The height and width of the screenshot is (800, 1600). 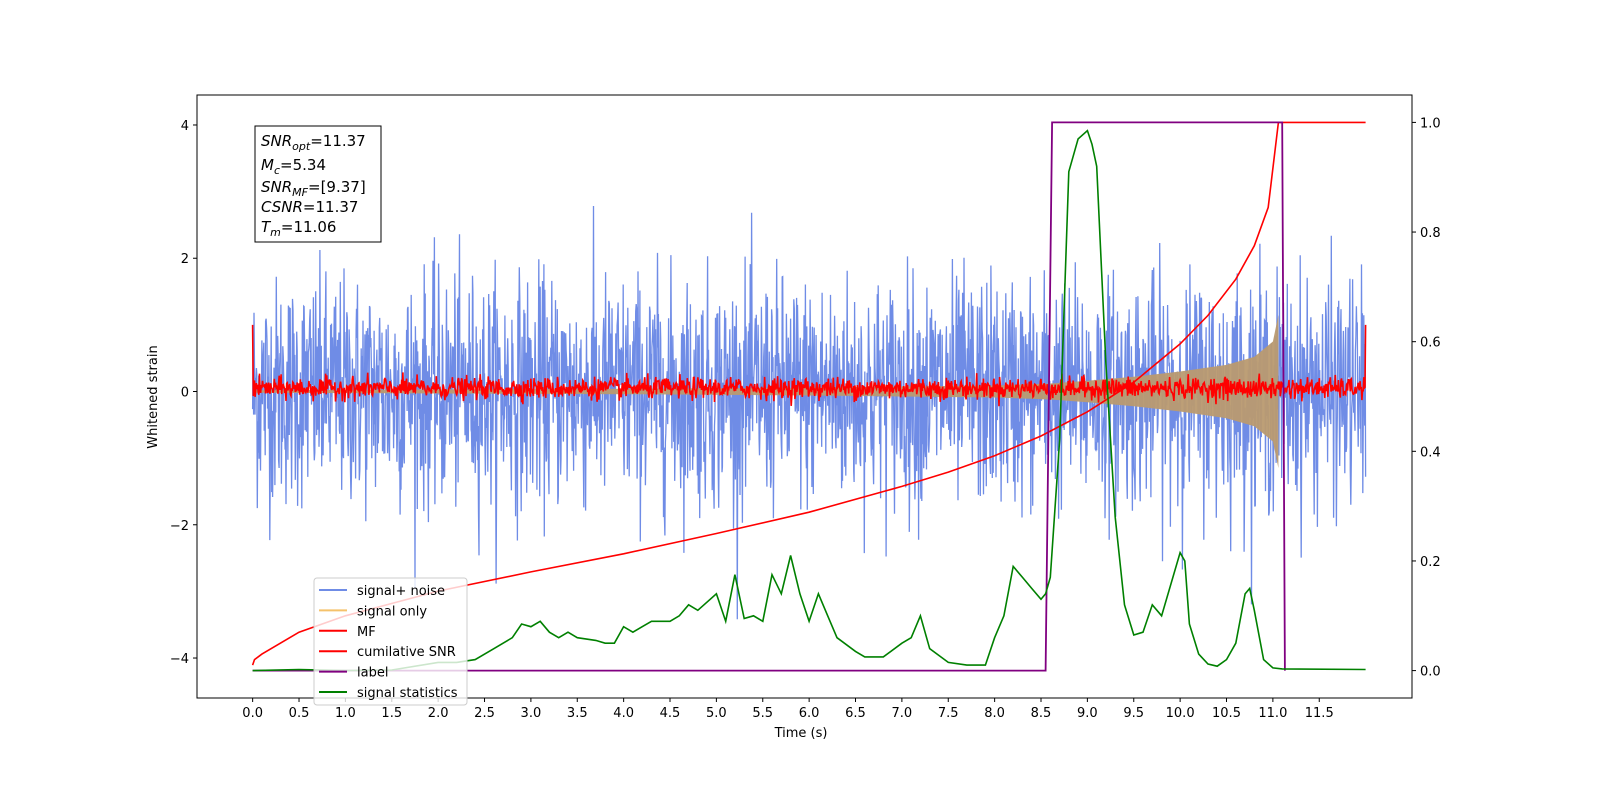 What do you see at coordinates (345, 713) in the screenshot?
I see `x-tick-label: 1.0` at bounding box center [345, 713].